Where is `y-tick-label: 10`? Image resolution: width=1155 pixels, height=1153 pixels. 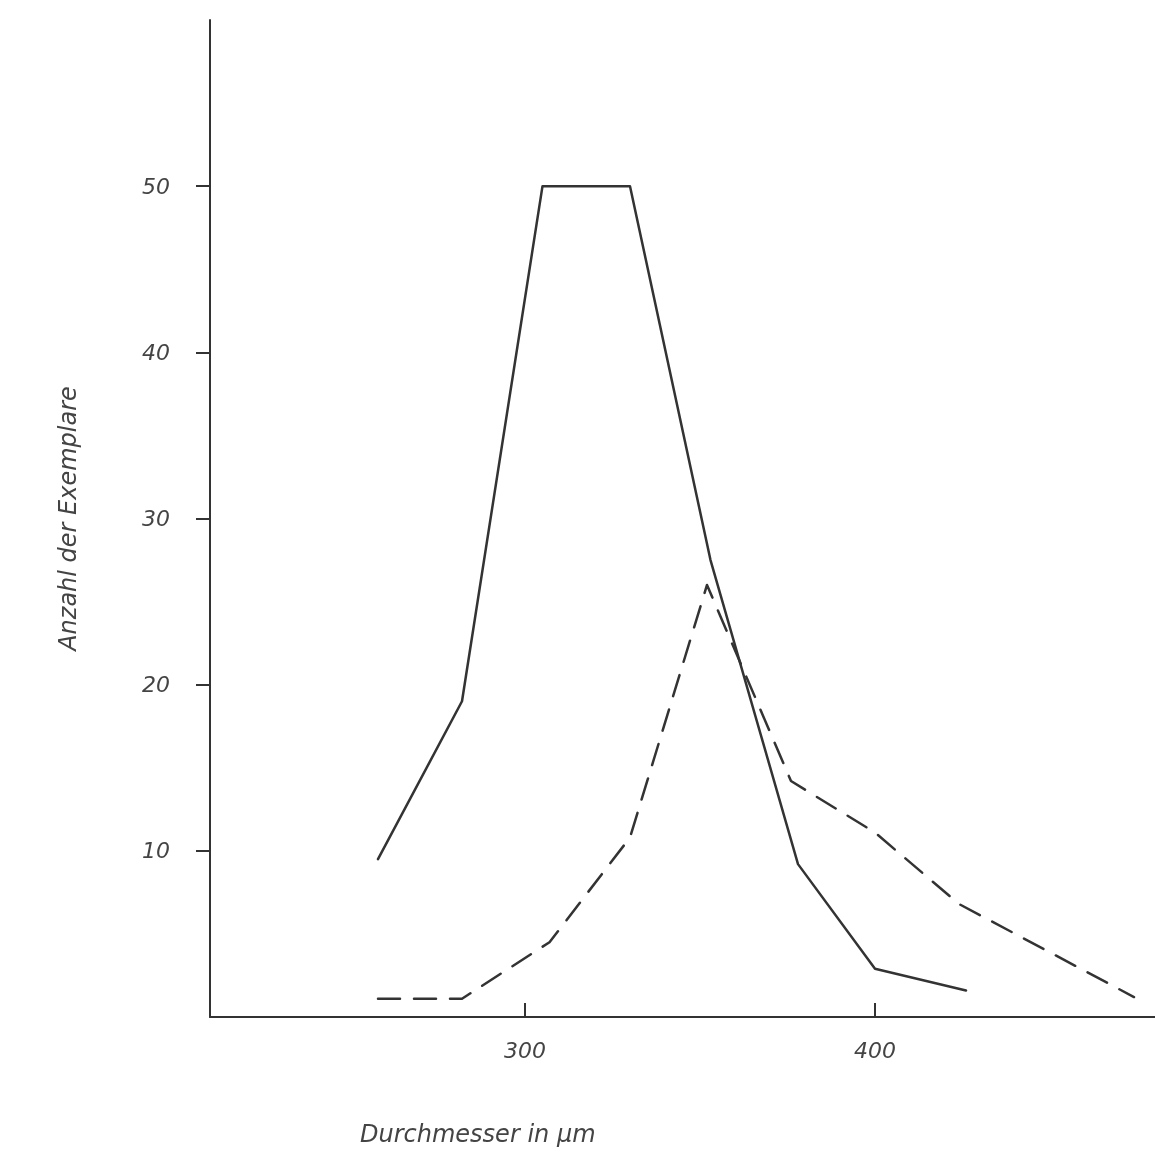
y-tick-label: 10 is located at coordinates (156, 851).